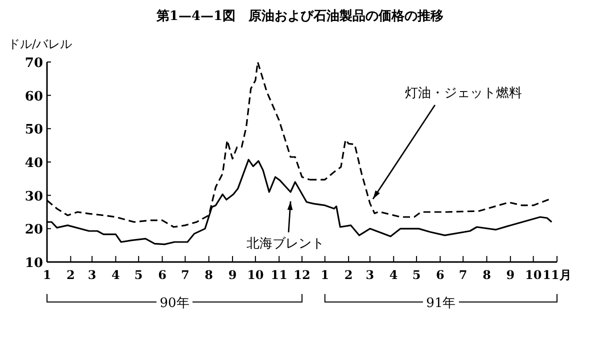 Image resolution: width=600 pixels, height=337 pixels. What do you see at coordinates (175, 303) in the screenshot?
I see `text: 90年` at bounding box center [175, 303].